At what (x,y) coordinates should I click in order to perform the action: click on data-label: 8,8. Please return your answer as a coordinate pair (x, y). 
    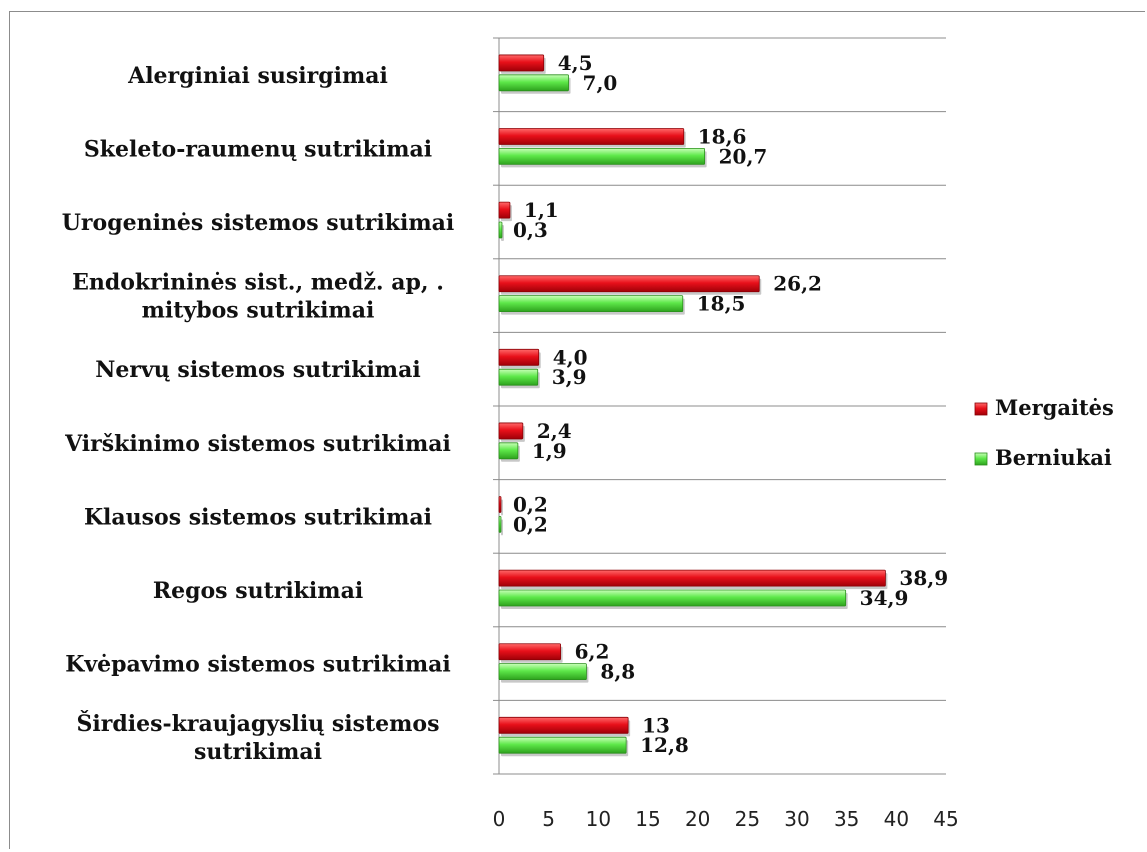
    Looking at the image, I should click on (617, 672).